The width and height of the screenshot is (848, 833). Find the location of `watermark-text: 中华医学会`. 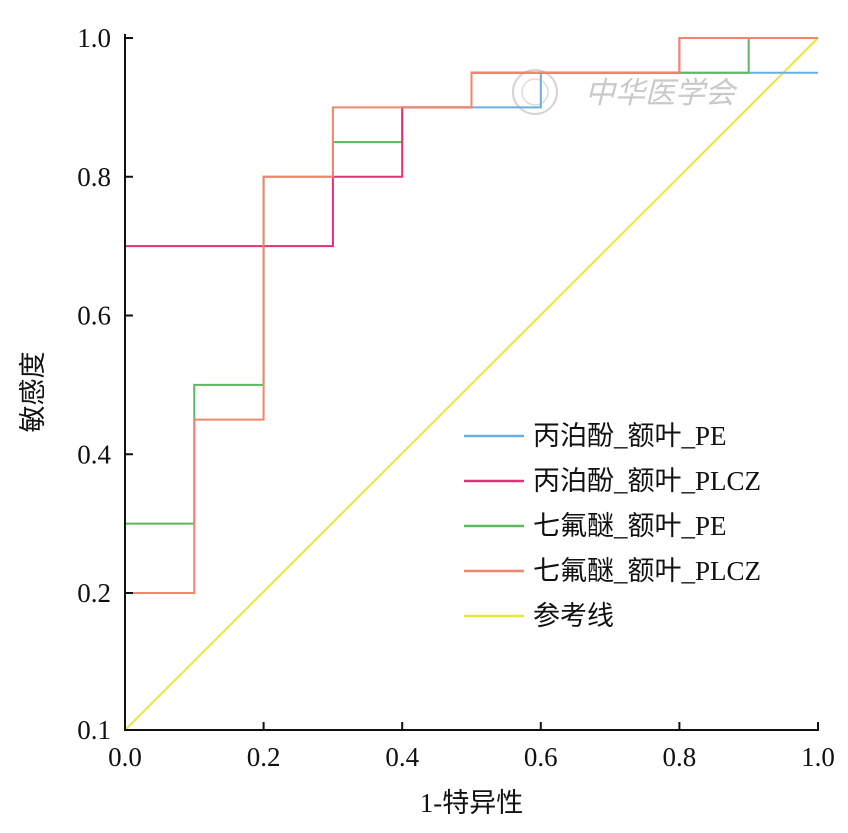

watermark-text: 中华医学会 is located at coordinates (661, 93).